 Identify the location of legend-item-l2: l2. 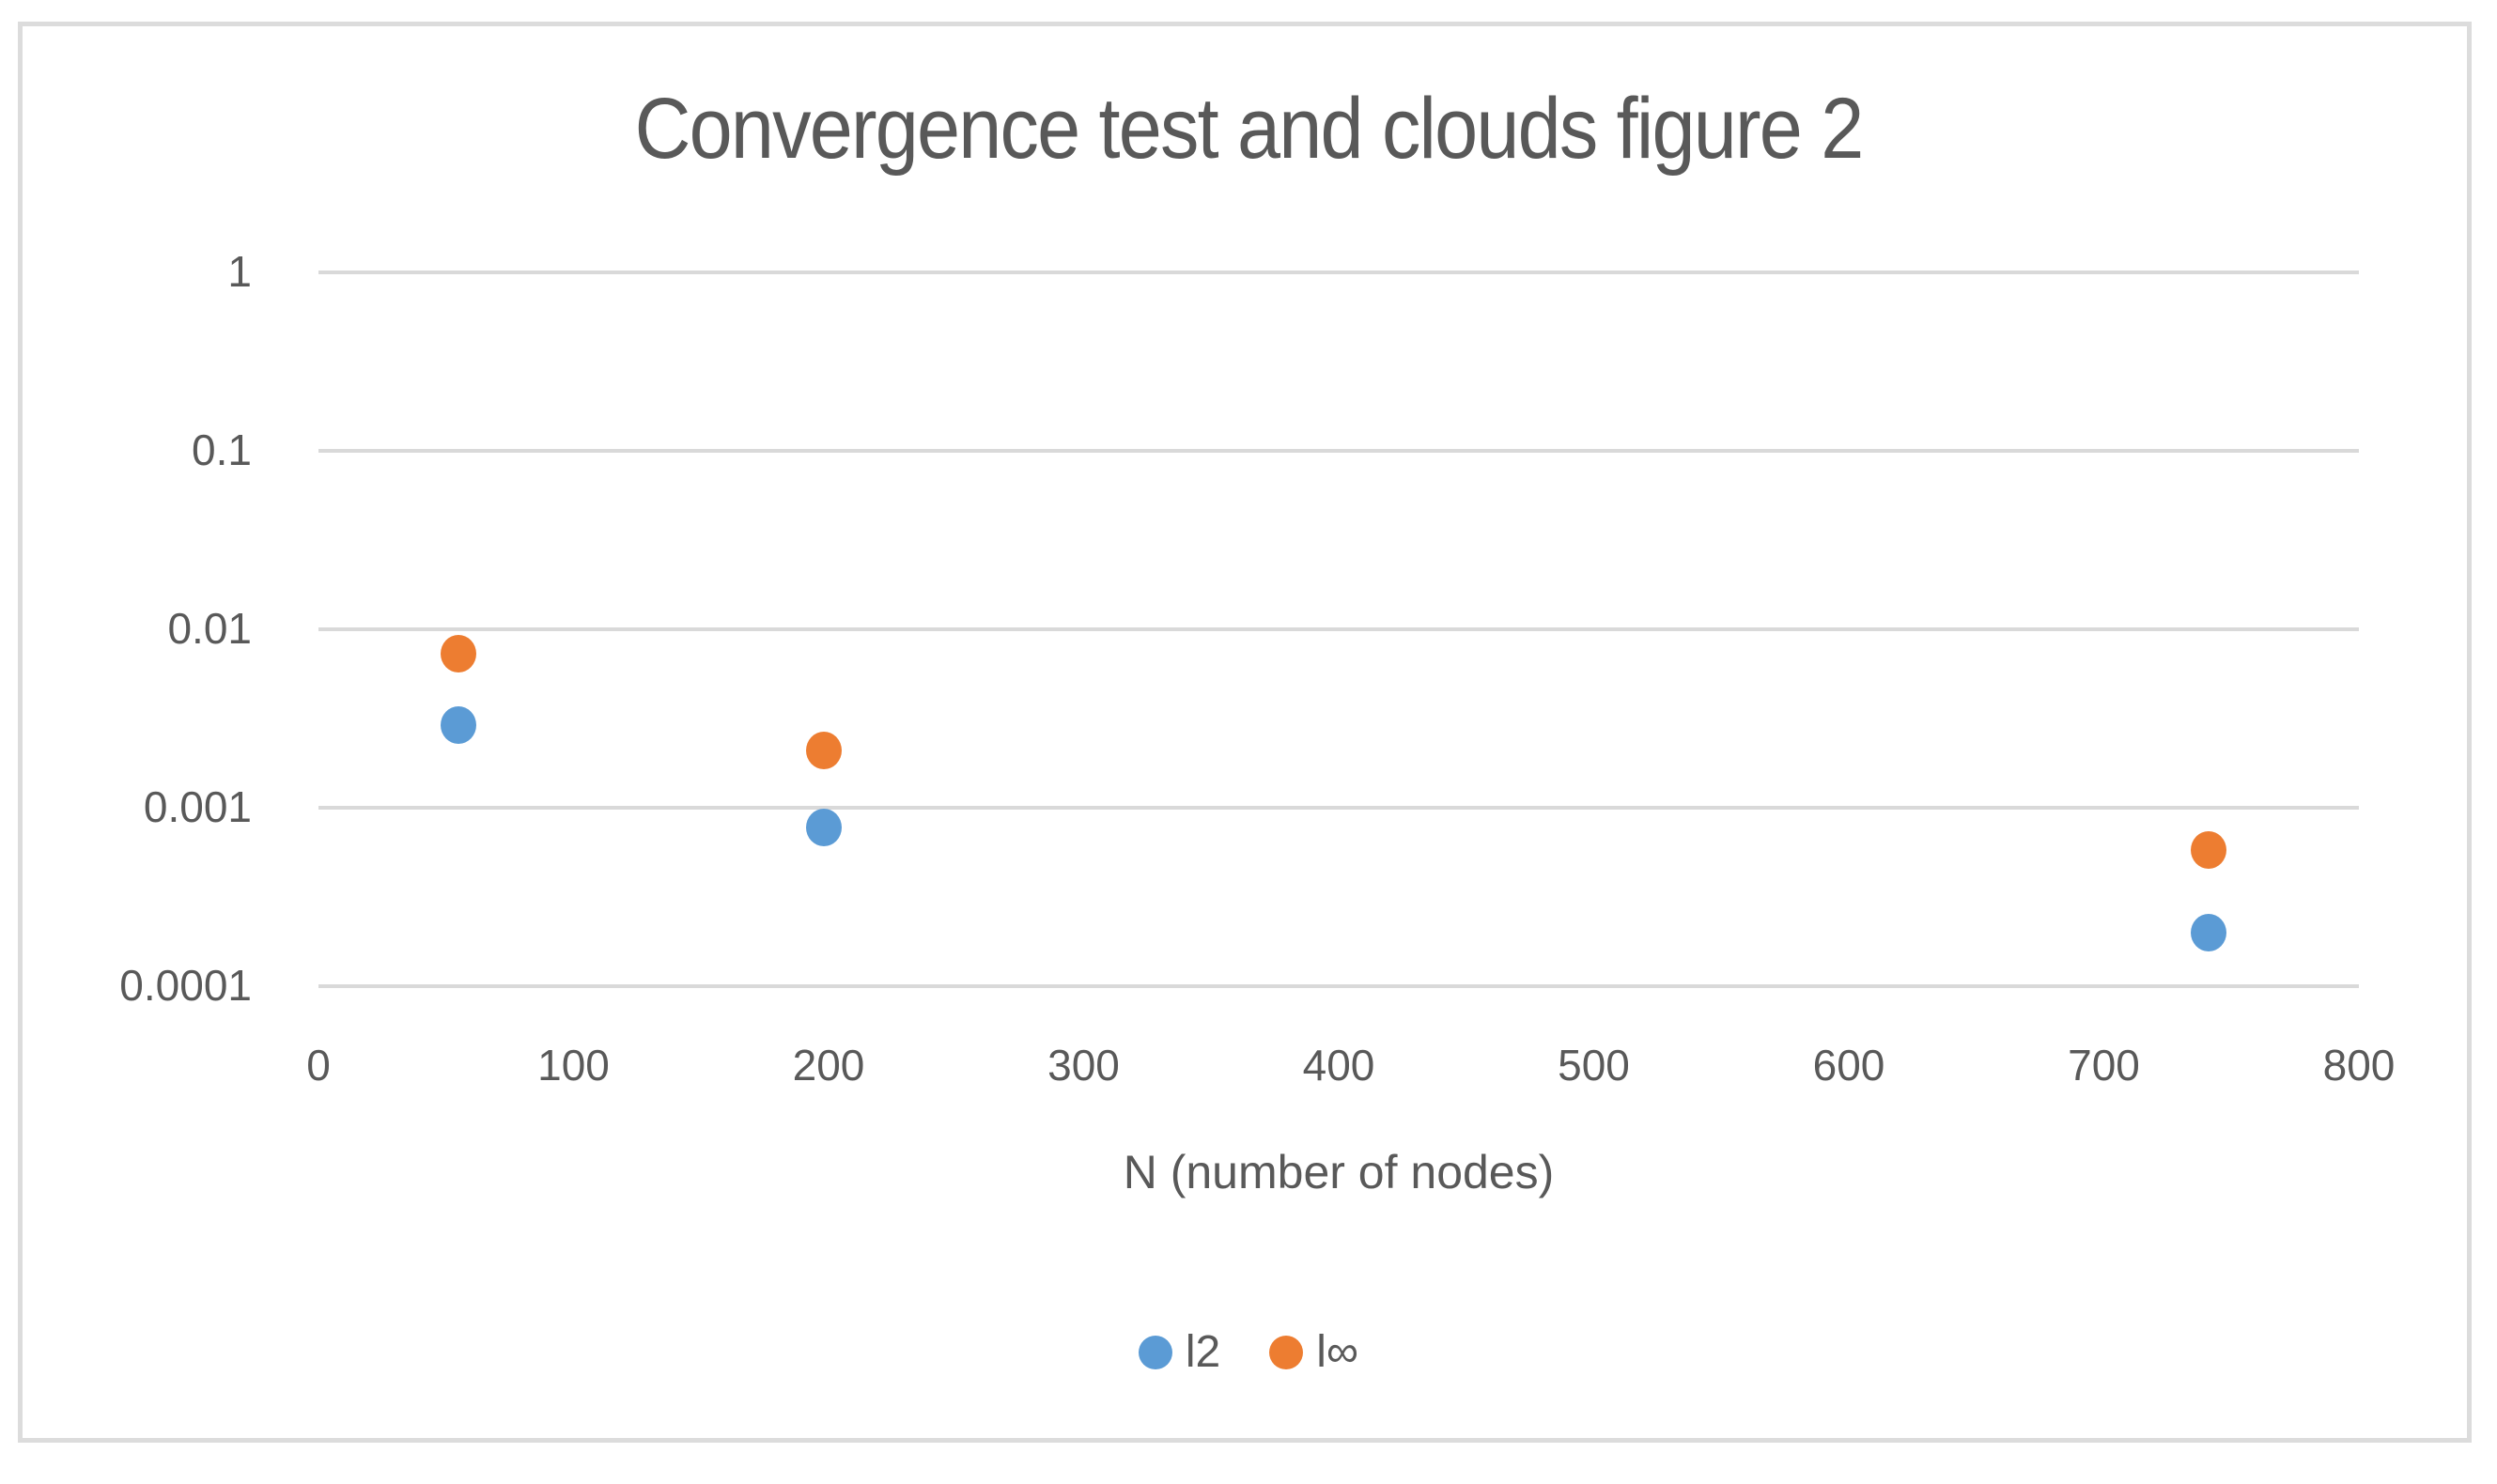
(1179, 1352).